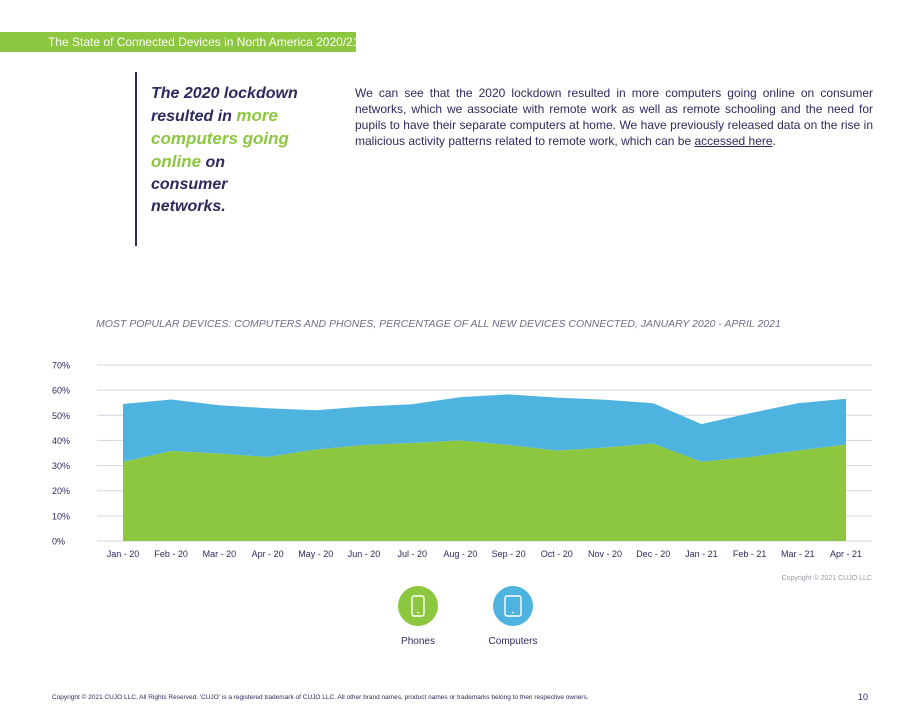 The image size is (920, 723). Describe the element at coordinates (846, 554) in the screenshot. I see `x-tick-label: Apr - 21` at that location.